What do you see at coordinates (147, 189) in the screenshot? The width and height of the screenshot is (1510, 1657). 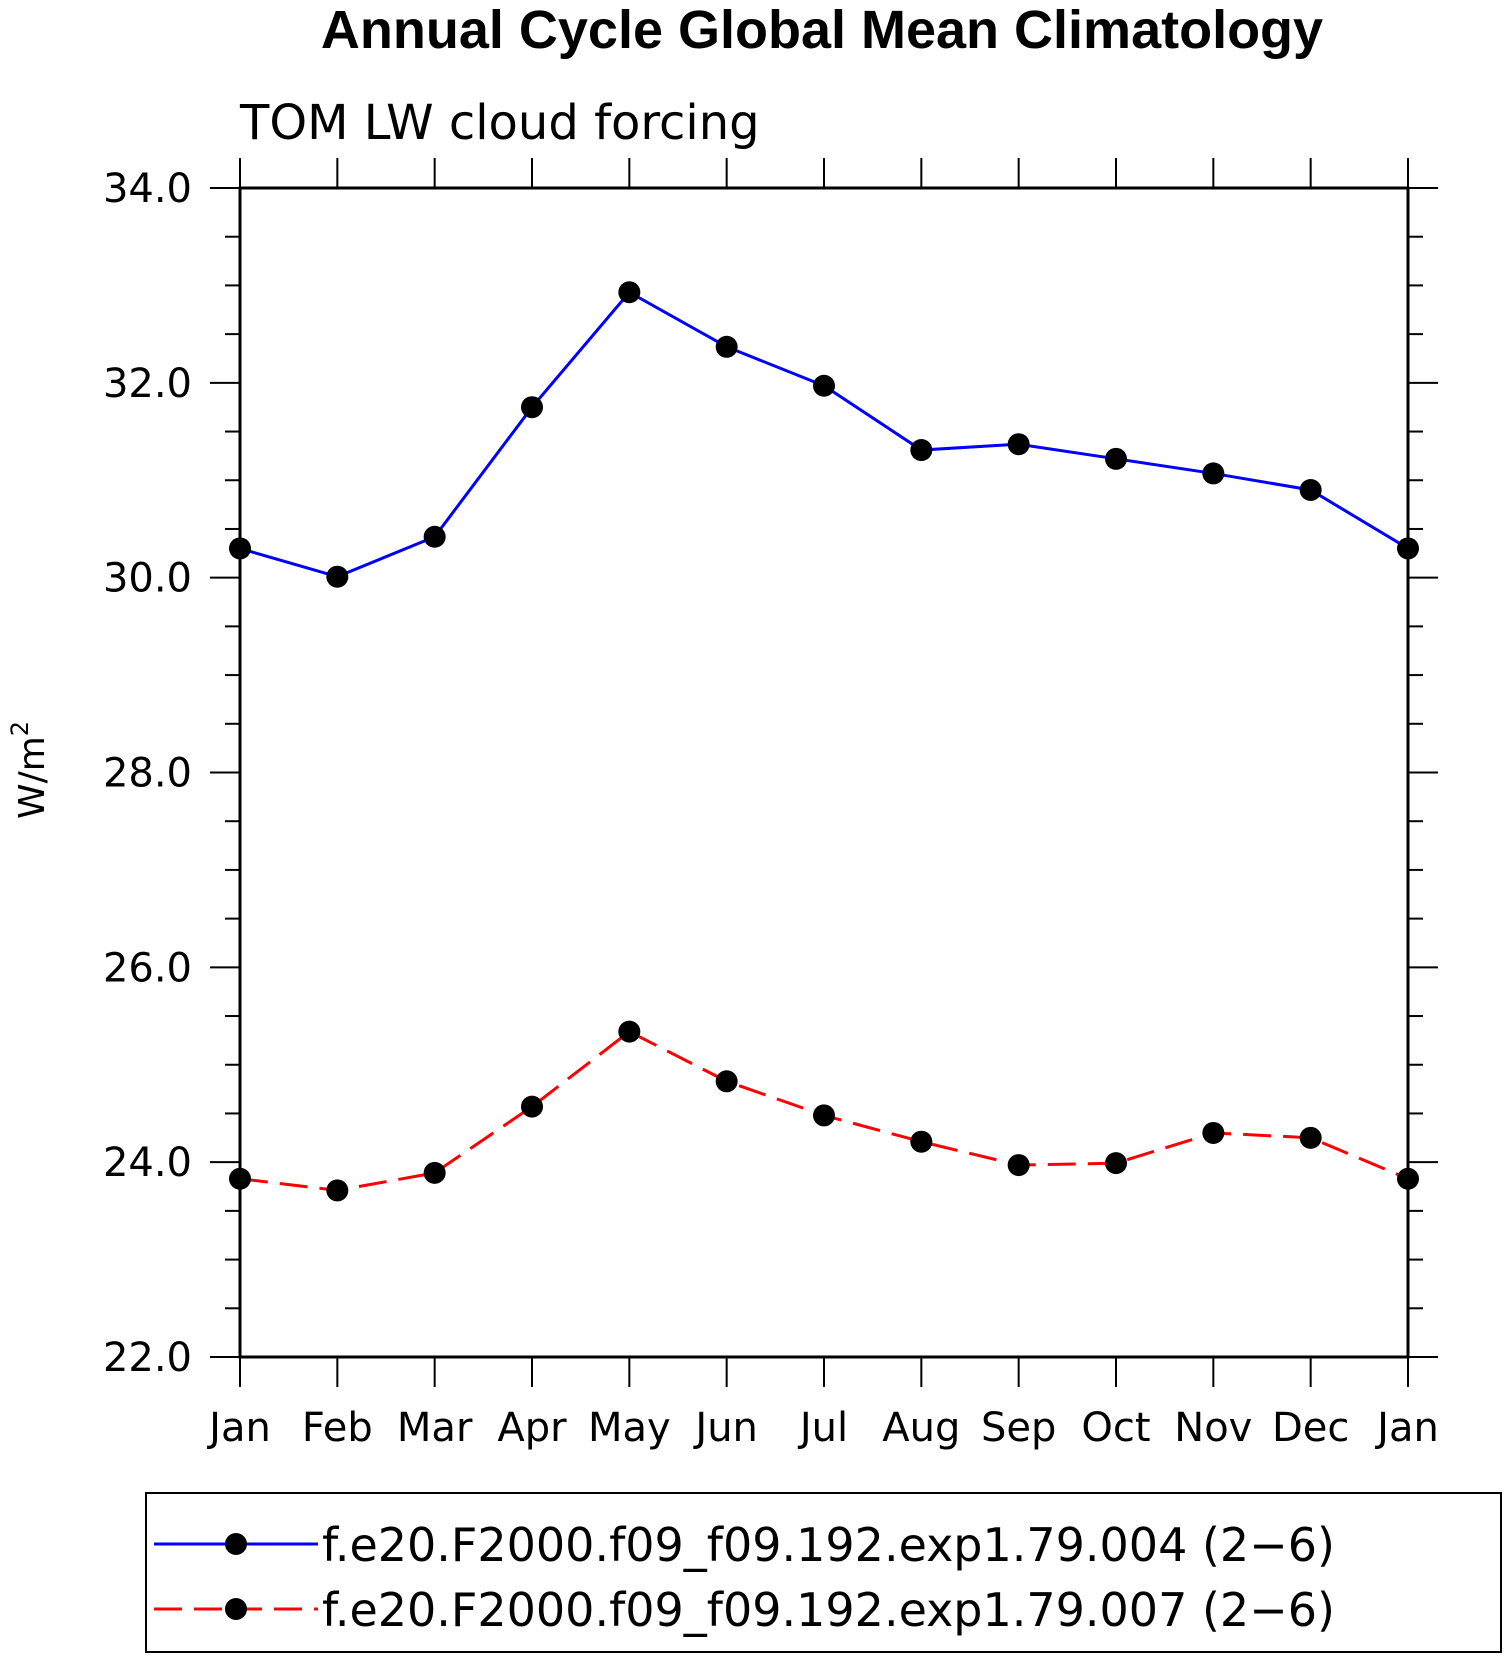 I see `y-tick-label: 34.0` at bounding box center [147, 189].